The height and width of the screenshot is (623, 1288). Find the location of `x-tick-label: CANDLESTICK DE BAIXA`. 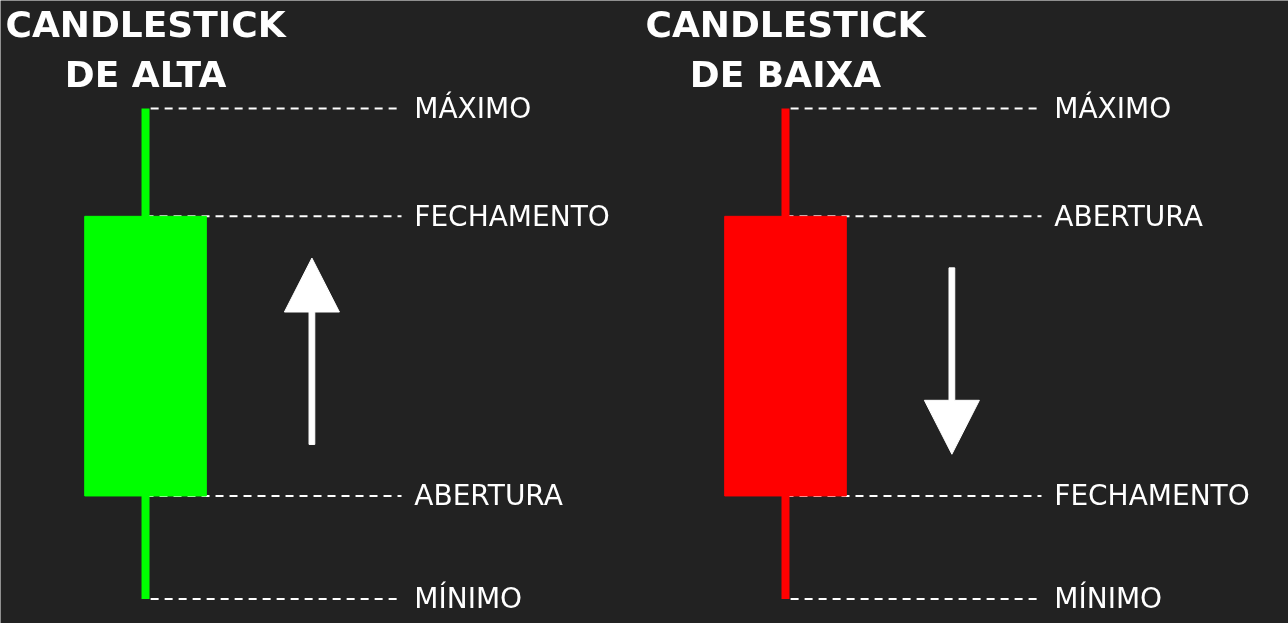

x-tick-label: CANDLESTICK DE BAIXA is located at coordinates (786, 49).